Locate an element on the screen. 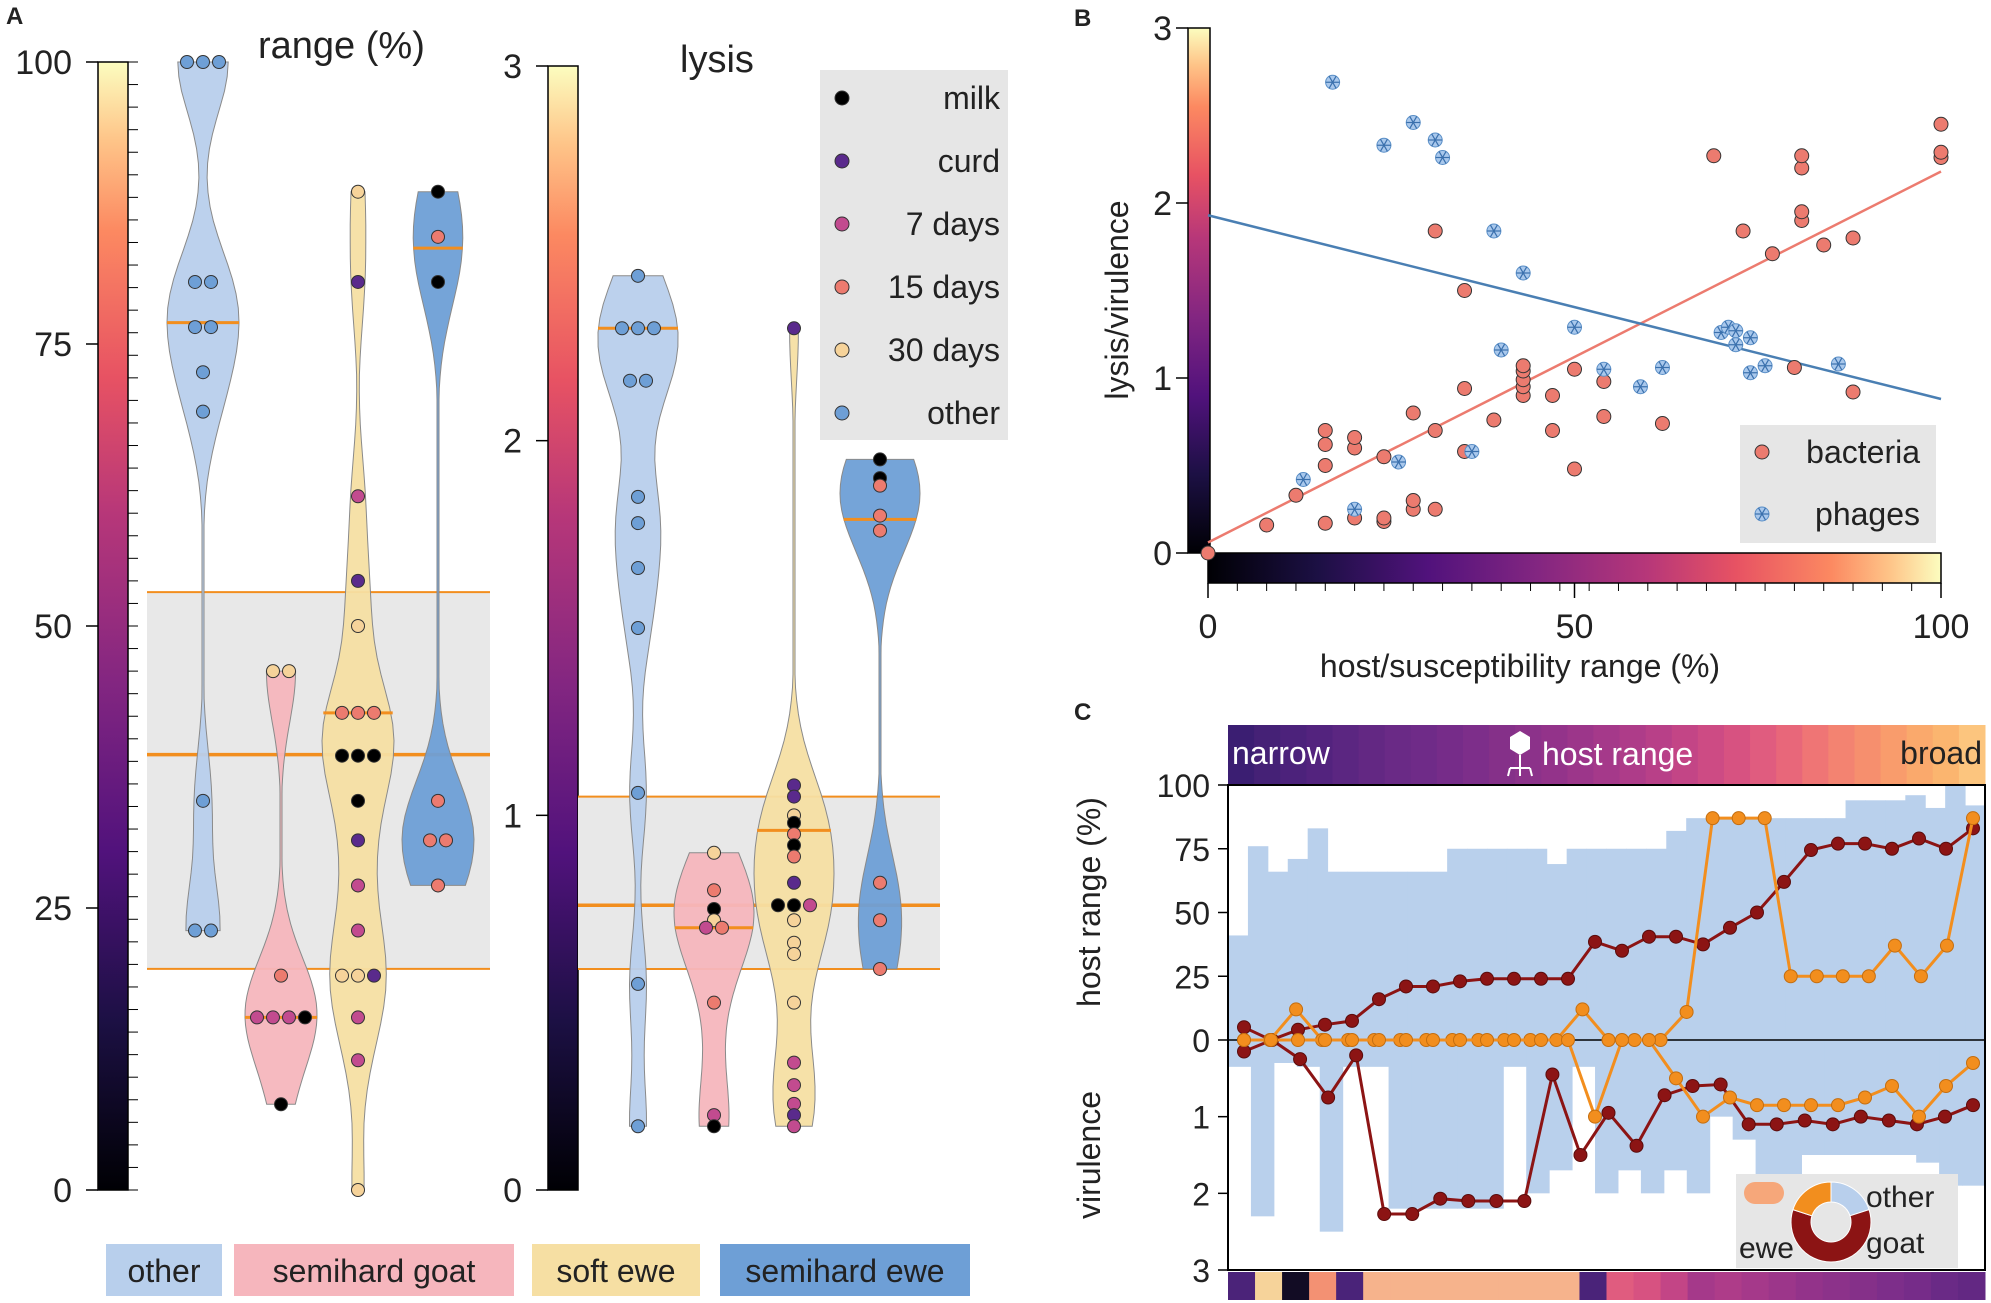 This screenshot has height=1303, width=1991. legend-marker-other is located at coordinates (842, 413).